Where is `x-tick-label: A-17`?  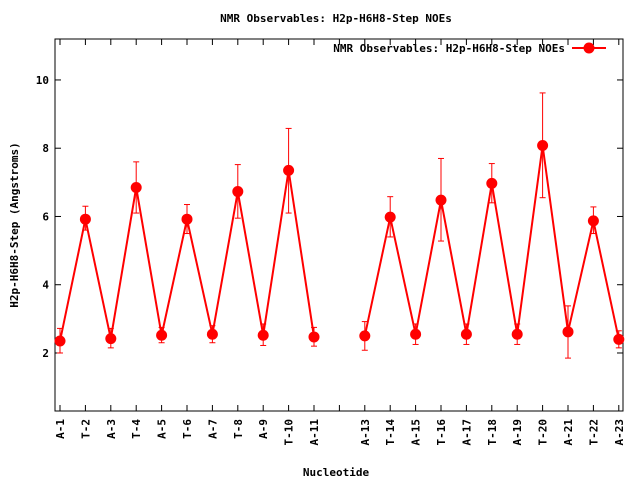 x-tick-label: A-17 is located at coordinates (466, 432).